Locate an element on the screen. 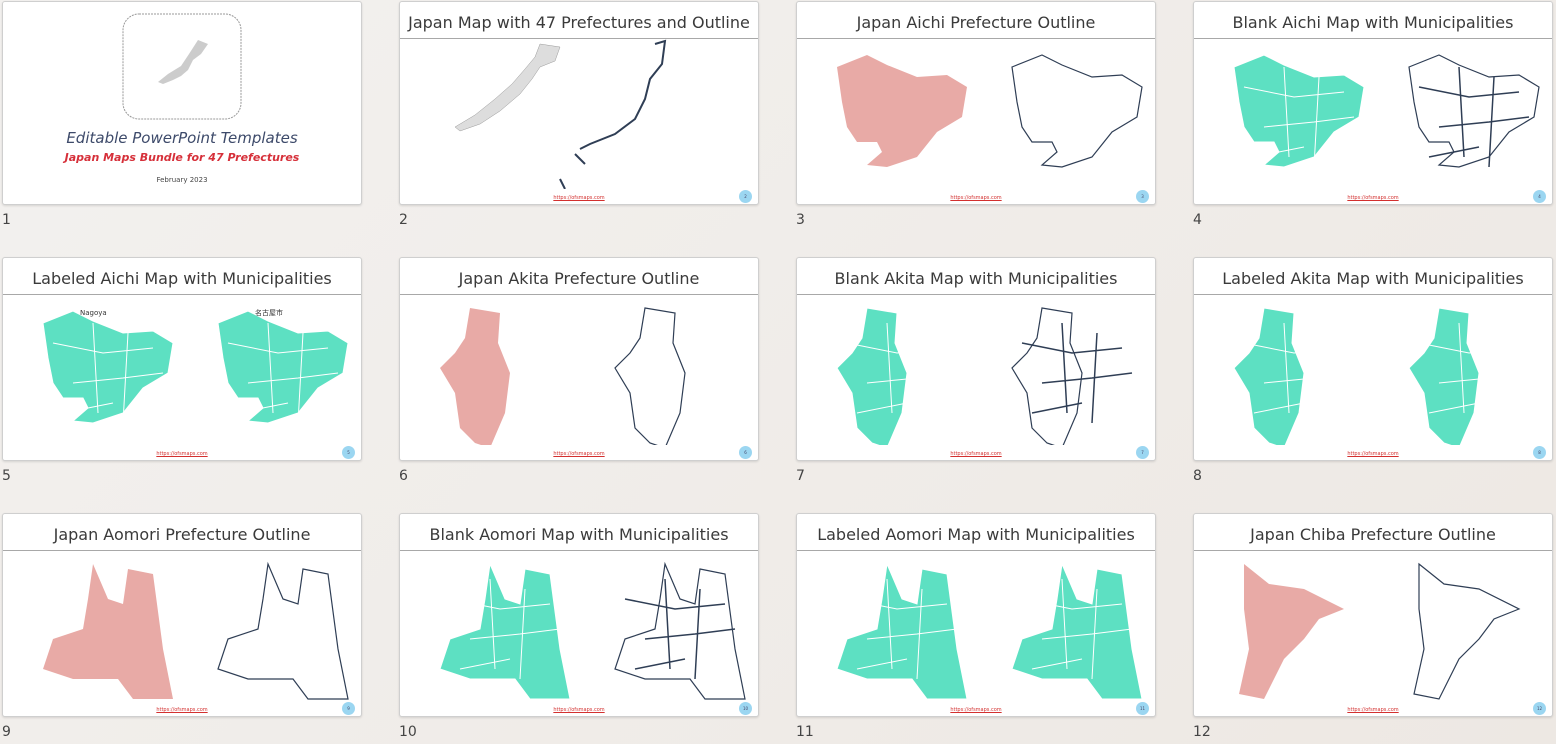  slide-title: Japan Aomori Prefecture Outline is located at coordinates (182, 532).